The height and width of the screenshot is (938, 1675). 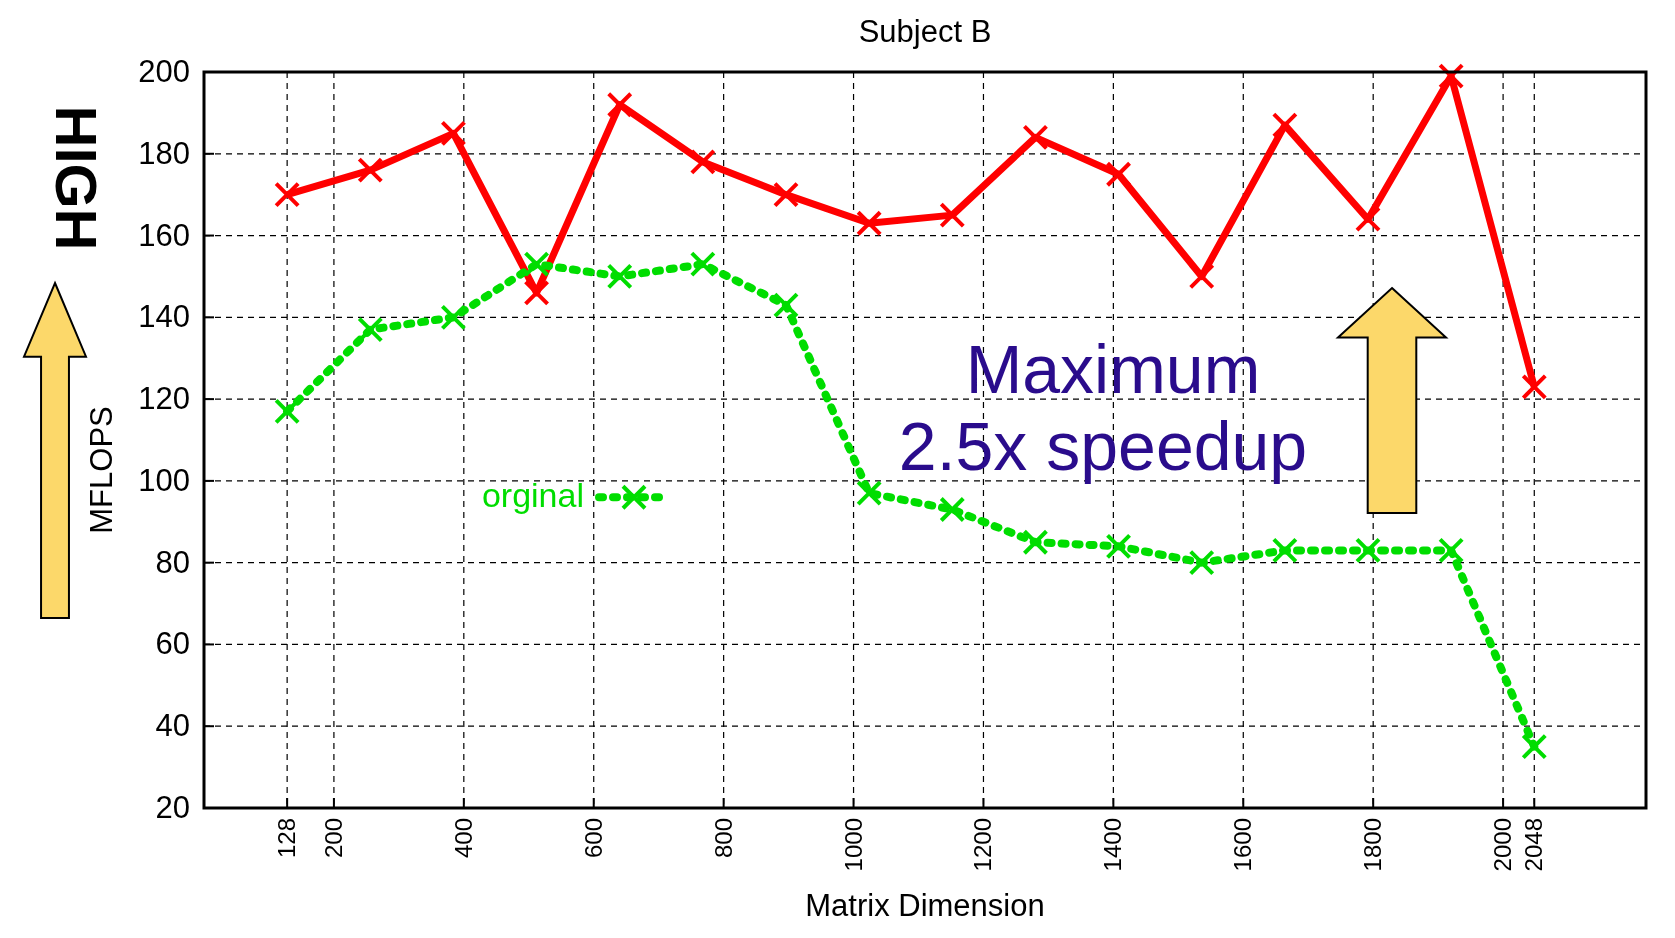 I want to click on x-tick-label: 400, so click(x=463, y=838).